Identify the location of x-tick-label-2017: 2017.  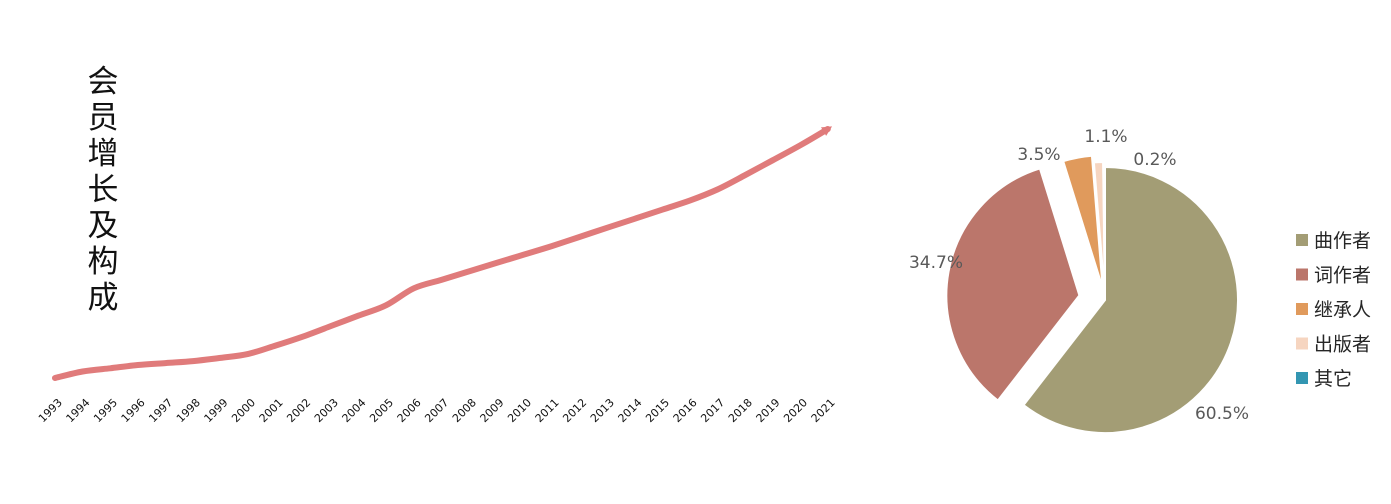
(712, 410).